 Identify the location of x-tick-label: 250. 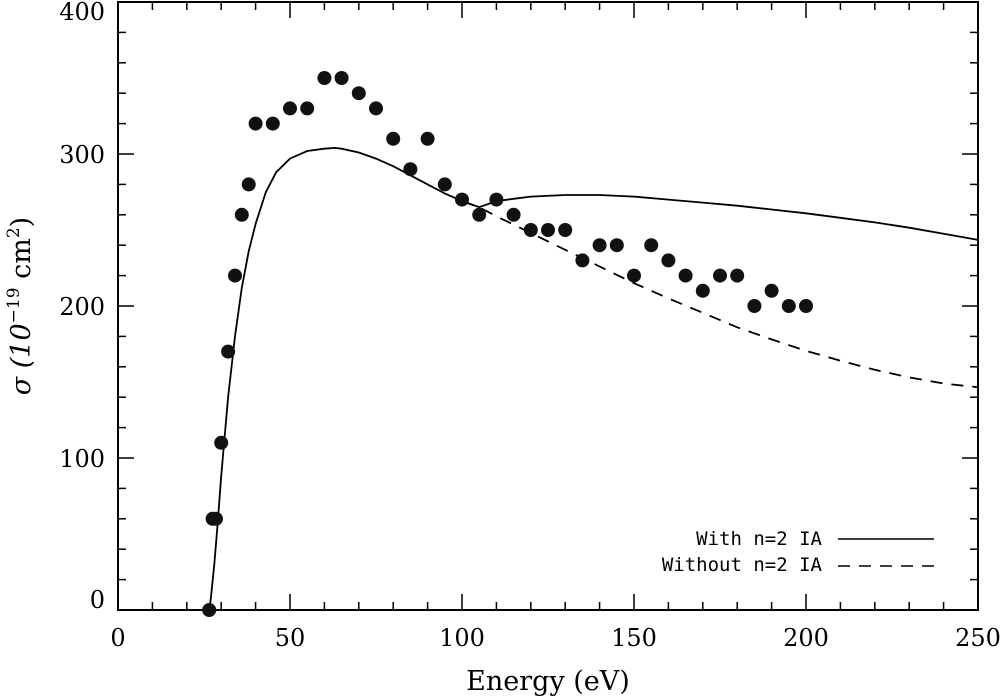
(978, 638).